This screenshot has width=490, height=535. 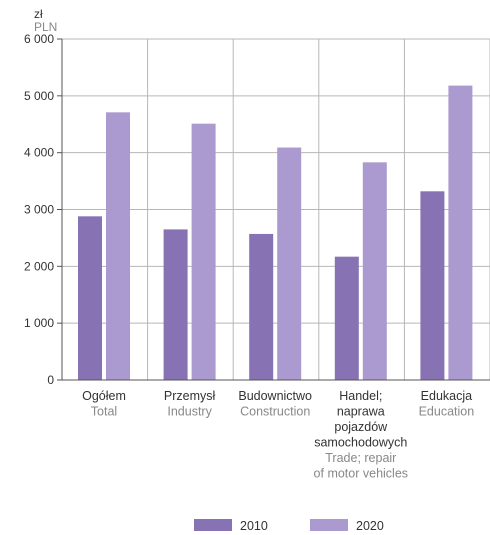 What do you see at coordinates (39, 323) in the screenshot?
I see `y-tick-label: 1 000` at bounding box center [39, 323].